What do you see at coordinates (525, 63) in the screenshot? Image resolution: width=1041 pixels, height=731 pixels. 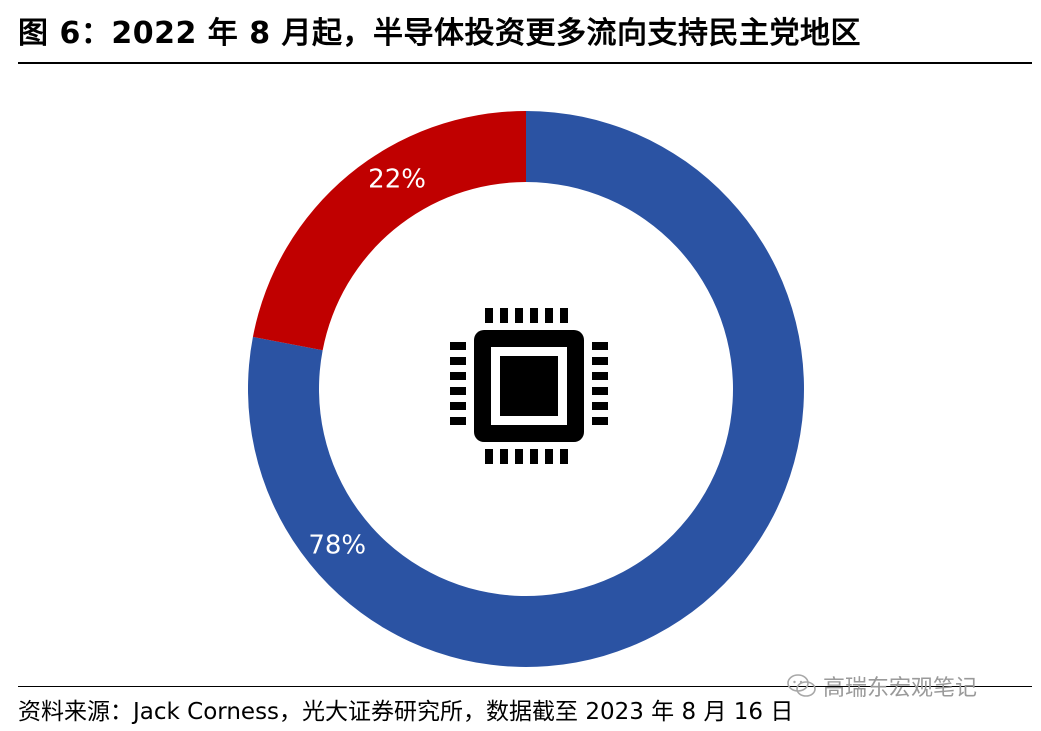 I see `title-divider` at bounding box center [525, 63].